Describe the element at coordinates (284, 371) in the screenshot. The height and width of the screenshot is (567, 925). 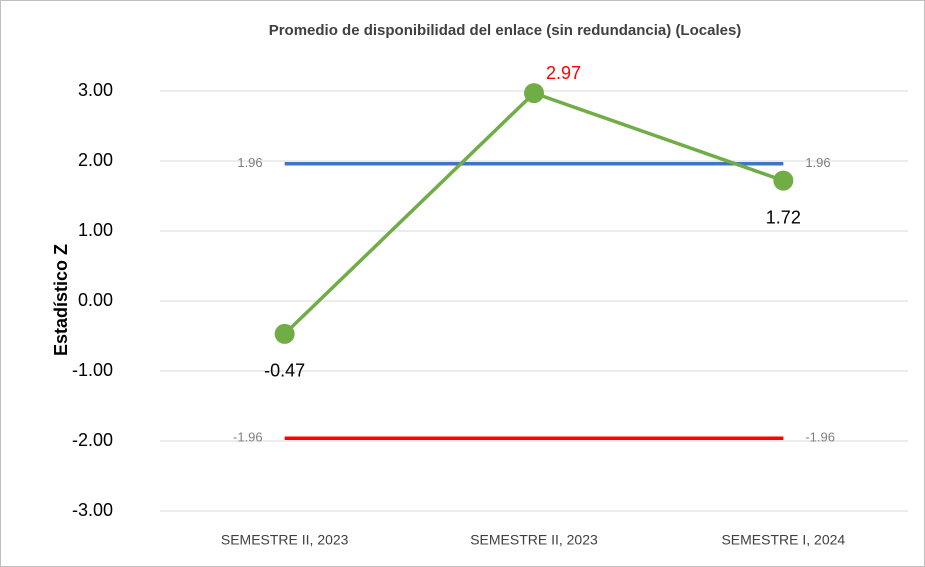
I see `data-label: -0.47` at that location.